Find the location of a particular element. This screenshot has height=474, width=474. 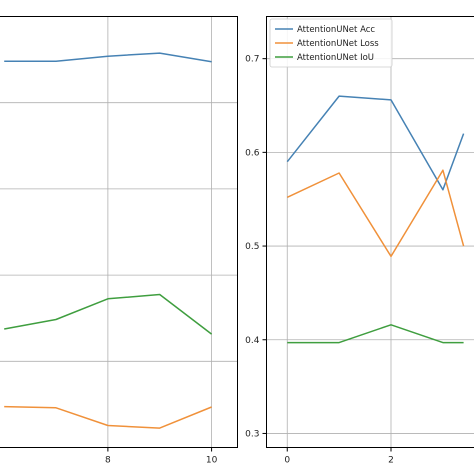

left-x-tick-label: 8 is located at coordinates (108, 461).